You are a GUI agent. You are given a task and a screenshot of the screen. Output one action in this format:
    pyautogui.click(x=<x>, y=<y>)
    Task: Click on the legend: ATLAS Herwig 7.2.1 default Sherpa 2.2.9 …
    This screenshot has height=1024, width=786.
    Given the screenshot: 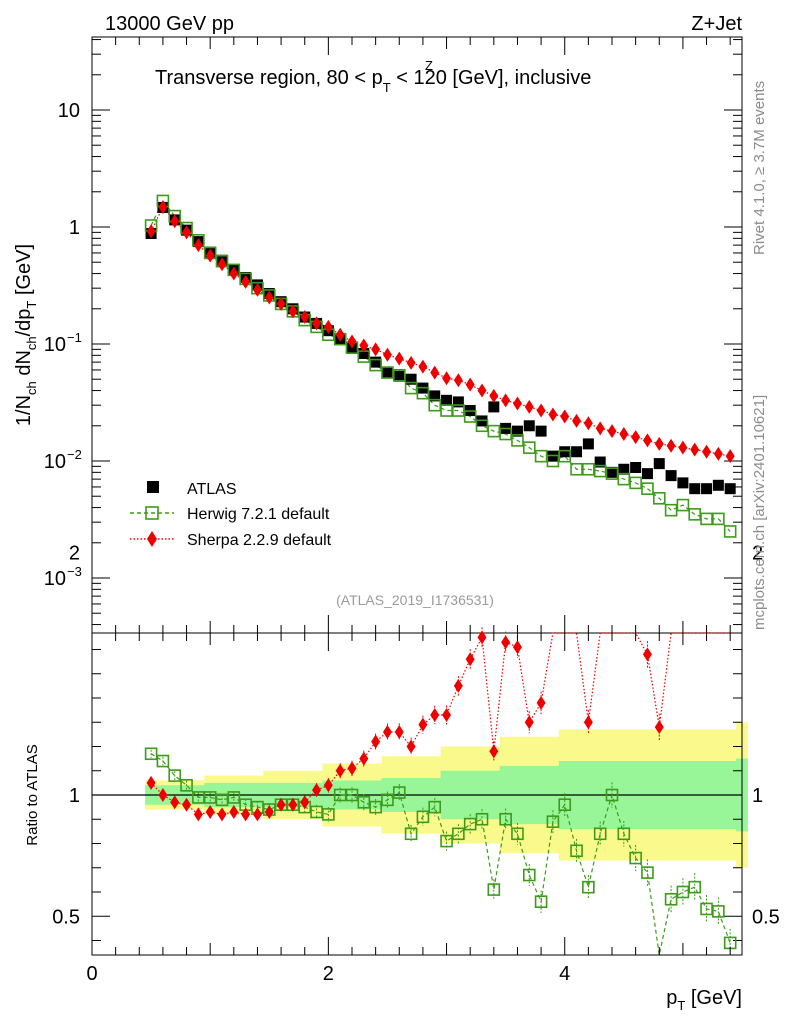 What is the action you would take?
    pyautogui.click(x=231, y=515)
    